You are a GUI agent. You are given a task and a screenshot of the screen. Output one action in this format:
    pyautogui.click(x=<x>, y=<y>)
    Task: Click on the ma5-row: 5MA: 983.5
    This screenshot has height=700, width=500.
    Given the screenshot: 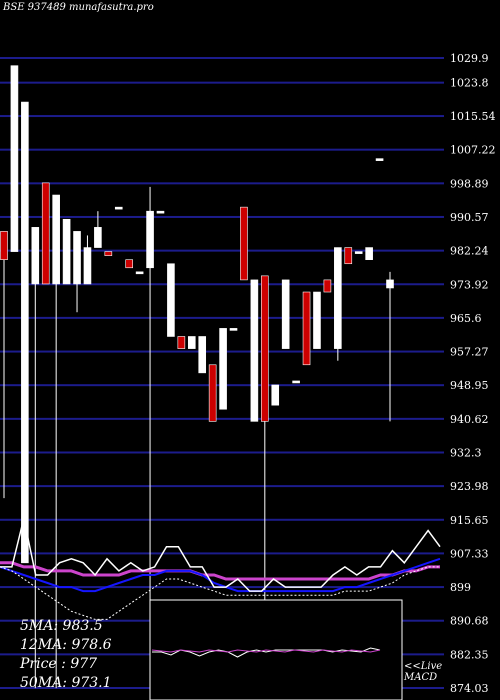 What is the action you would take?
    pyautogui.click(x=66, y=626)
    